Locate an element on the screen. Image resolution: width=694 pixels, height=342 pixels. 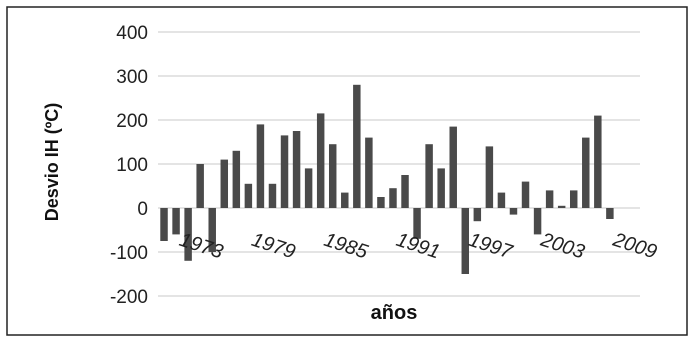
bar-2005 is located at coordinates (573, 199).